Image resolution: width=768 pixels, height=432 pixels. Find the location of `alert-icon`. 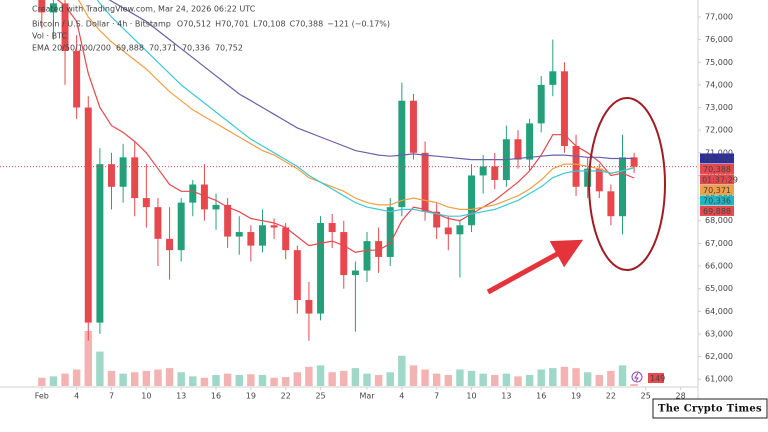

alert-icon is located at coordinates (637, 377).